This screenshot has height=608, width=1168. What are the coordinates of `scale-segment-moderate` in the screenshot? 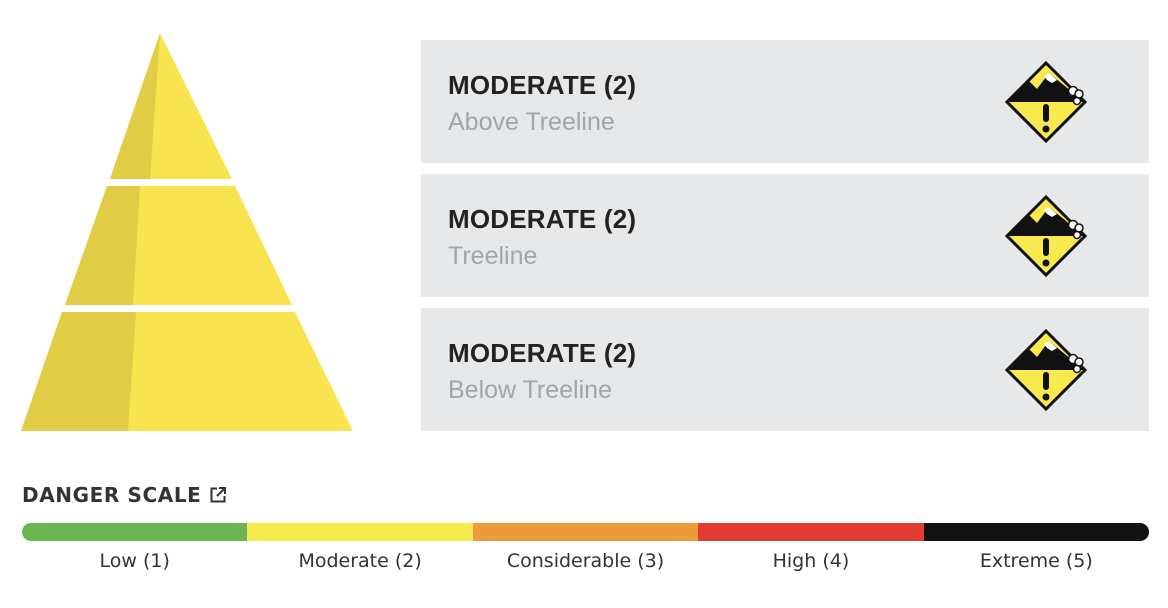 It's located at (360, 532).